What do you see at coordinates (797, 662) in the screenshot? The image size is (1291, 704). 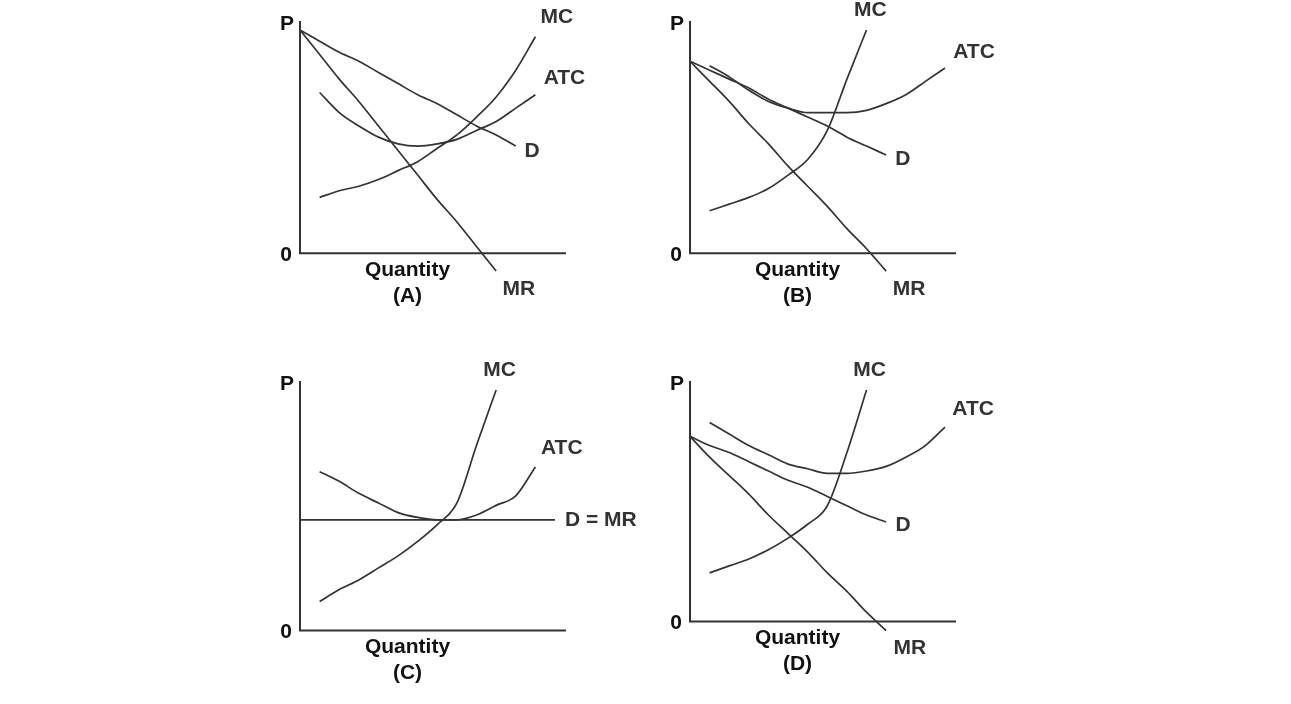 I see `text: (D)` at bounding box center [797, 662].